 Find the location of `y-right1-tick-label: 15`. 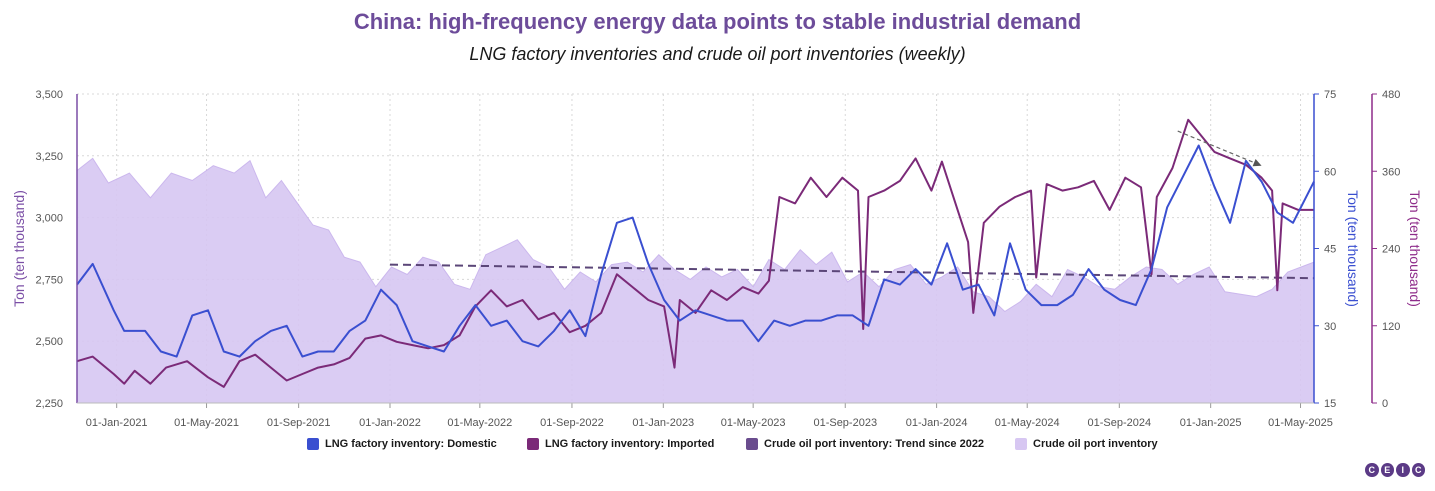

y-right1-tick-label: 15 is located at coordinates (1330, 404).